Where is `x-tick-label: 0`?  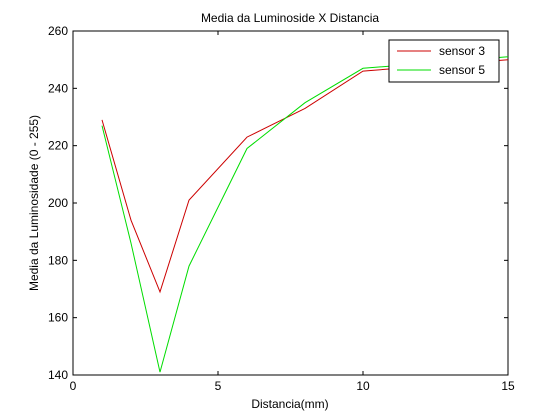 x-tick-label: 0 is located at coordinates (73, 386).